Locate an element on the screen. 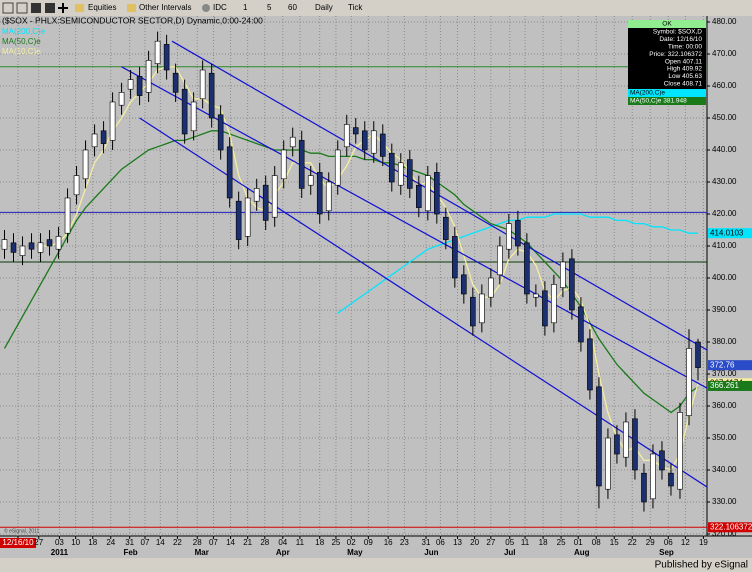  legend-entry: MA(50,C)e is located at coordinates (21, 41).